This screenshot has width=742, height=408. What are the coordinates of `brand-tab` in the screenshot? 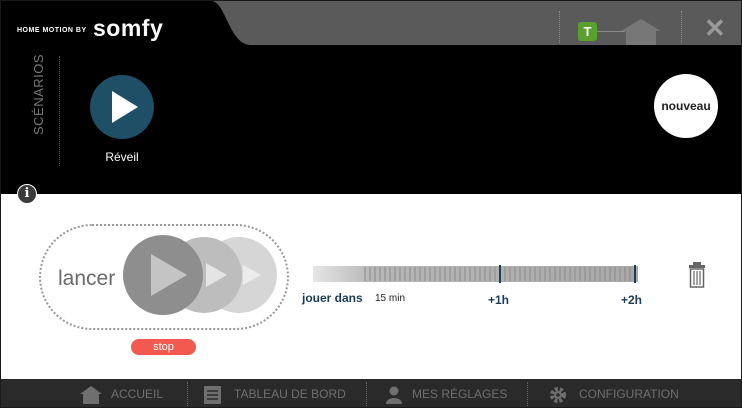 It's located at (371, 24).